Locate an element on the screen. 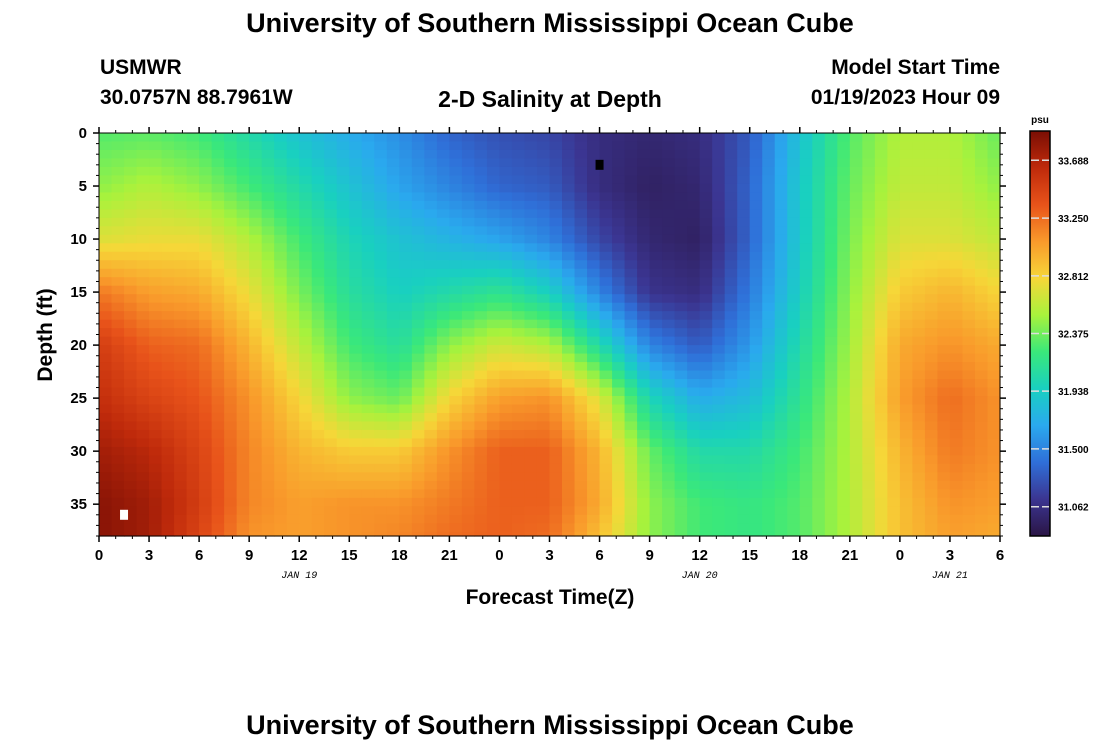  x-tick-label: 0 is located at coordinates (900, 555).